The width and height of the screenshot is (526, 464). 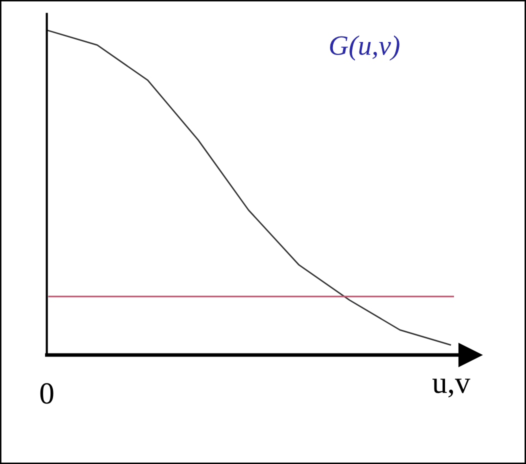 What do you see at coordinates (451, 388) in the screenshot?
I see `x-axis-title: u,v` at bounding box center [451, 388].